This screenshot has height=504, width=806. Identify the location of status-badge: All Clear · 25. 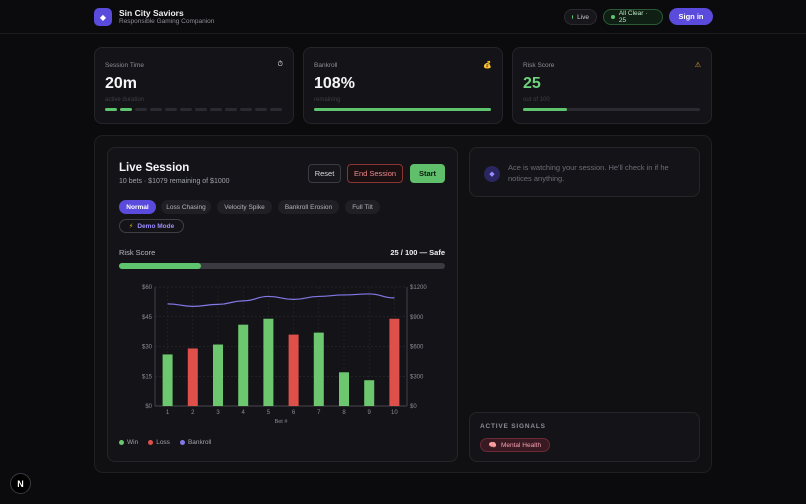
(633, 17).